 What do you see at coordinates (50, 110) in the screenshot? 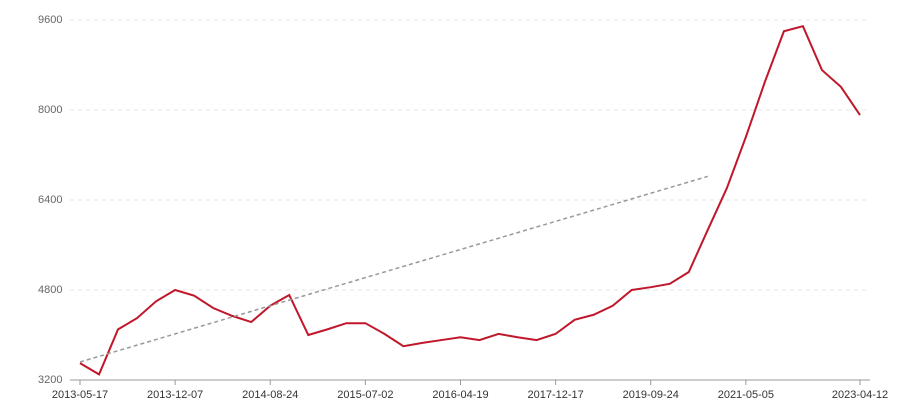
I see `y-tick-label: 8000` at bounding box center [50, 110].